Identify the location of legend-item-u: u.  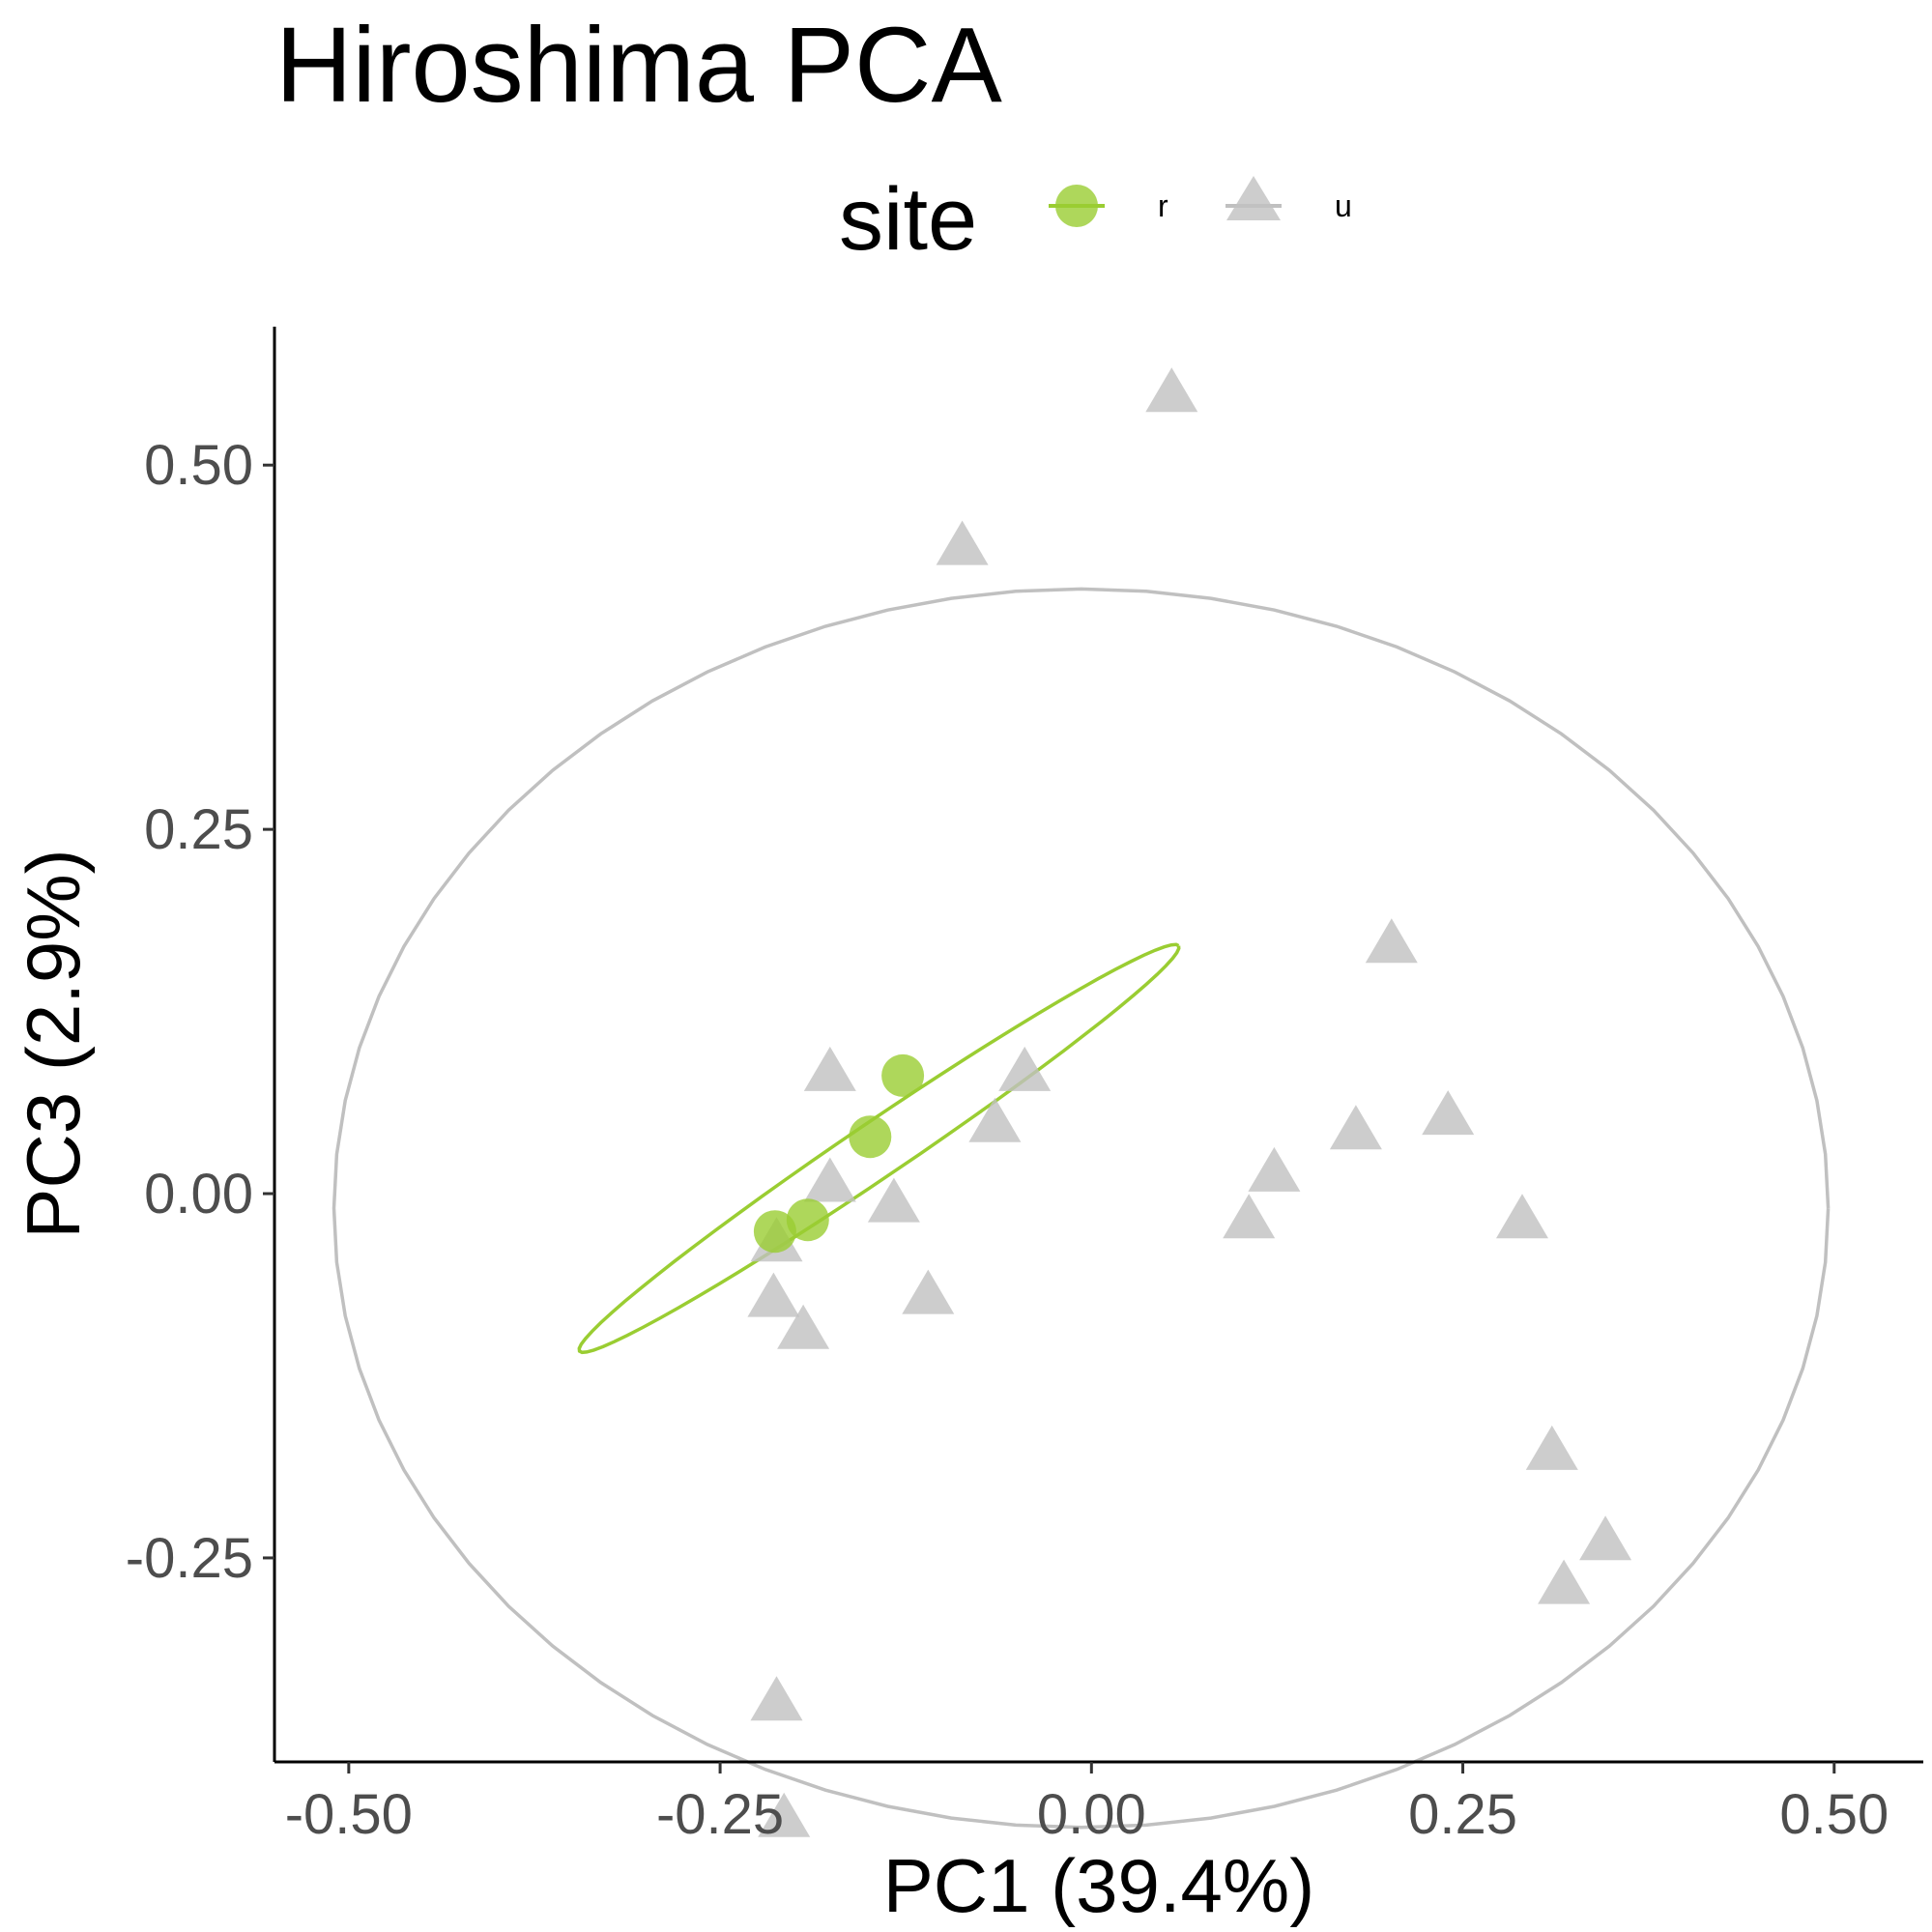
(1289, 199).